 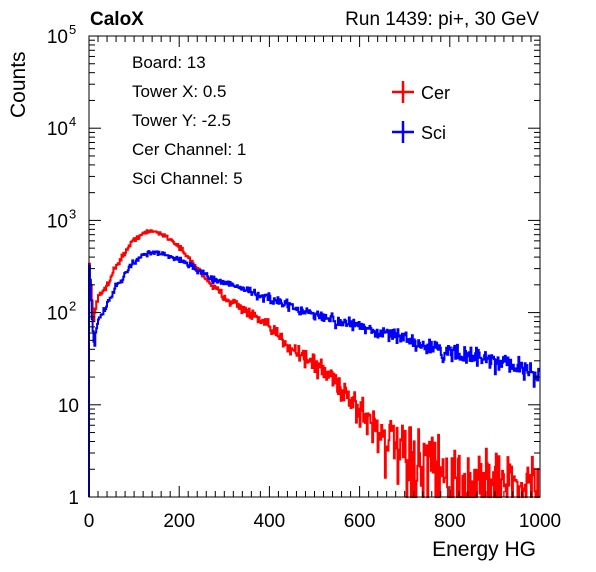 What do you see at coordinates (72, 213) in the screenshot?
I see `y-tick-exponent: 3` at bounding box center [72, 213].